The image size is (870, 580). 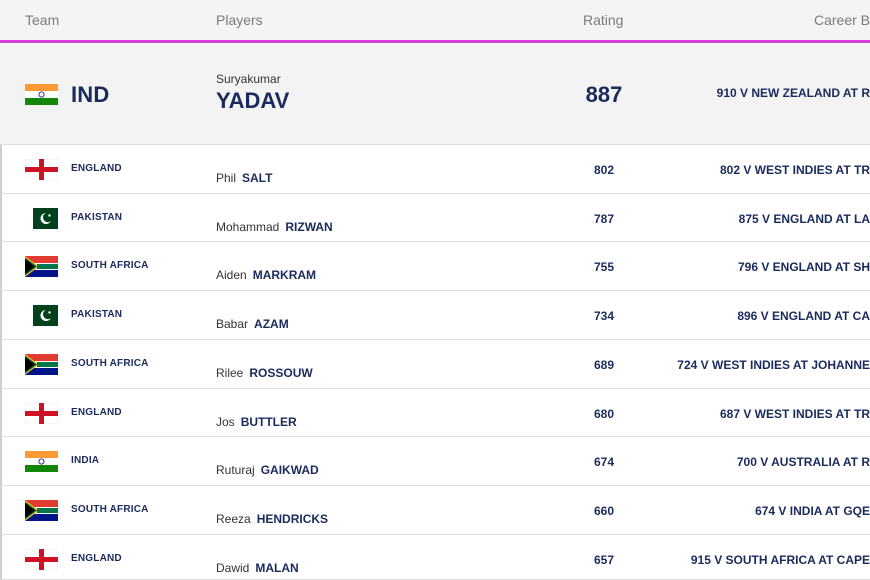 I want to click on rating: 680, so click(x=604, y=414).